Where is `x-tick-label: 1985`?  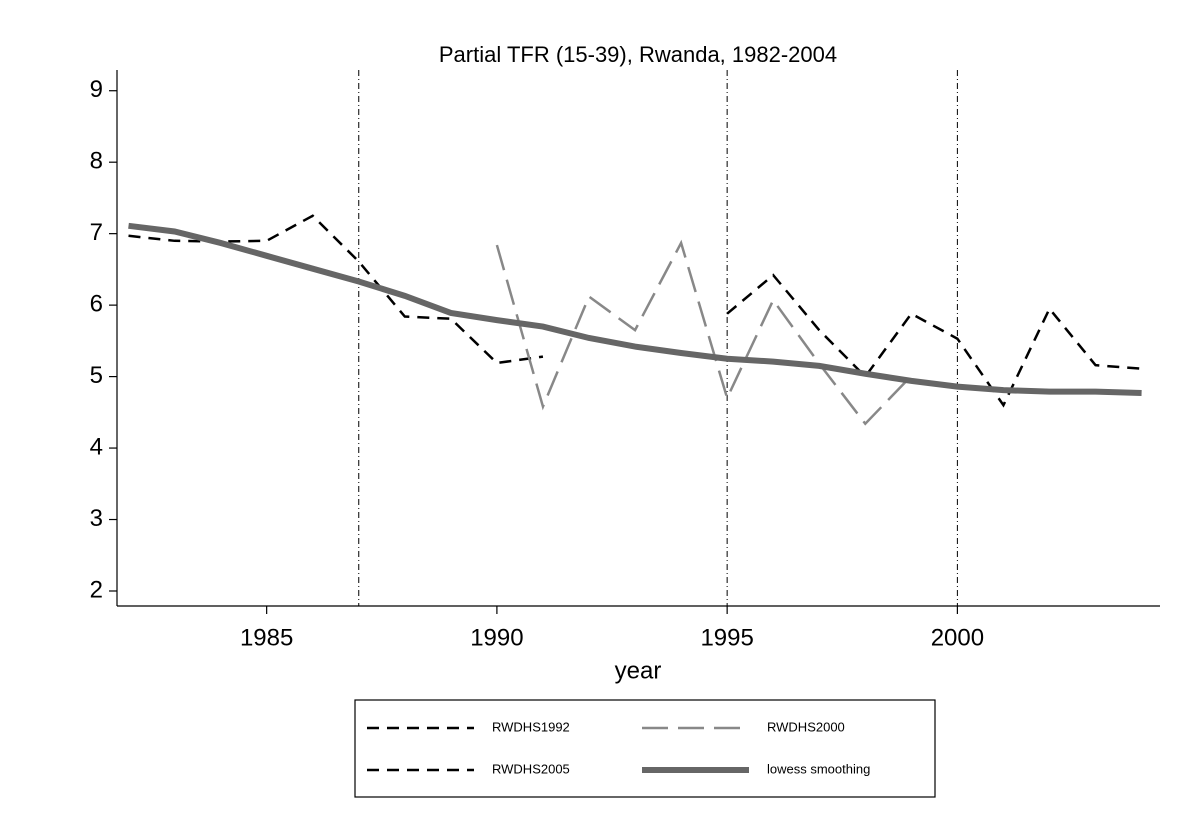 x-tick-label: 1985 is located at coordinates (266, 637).